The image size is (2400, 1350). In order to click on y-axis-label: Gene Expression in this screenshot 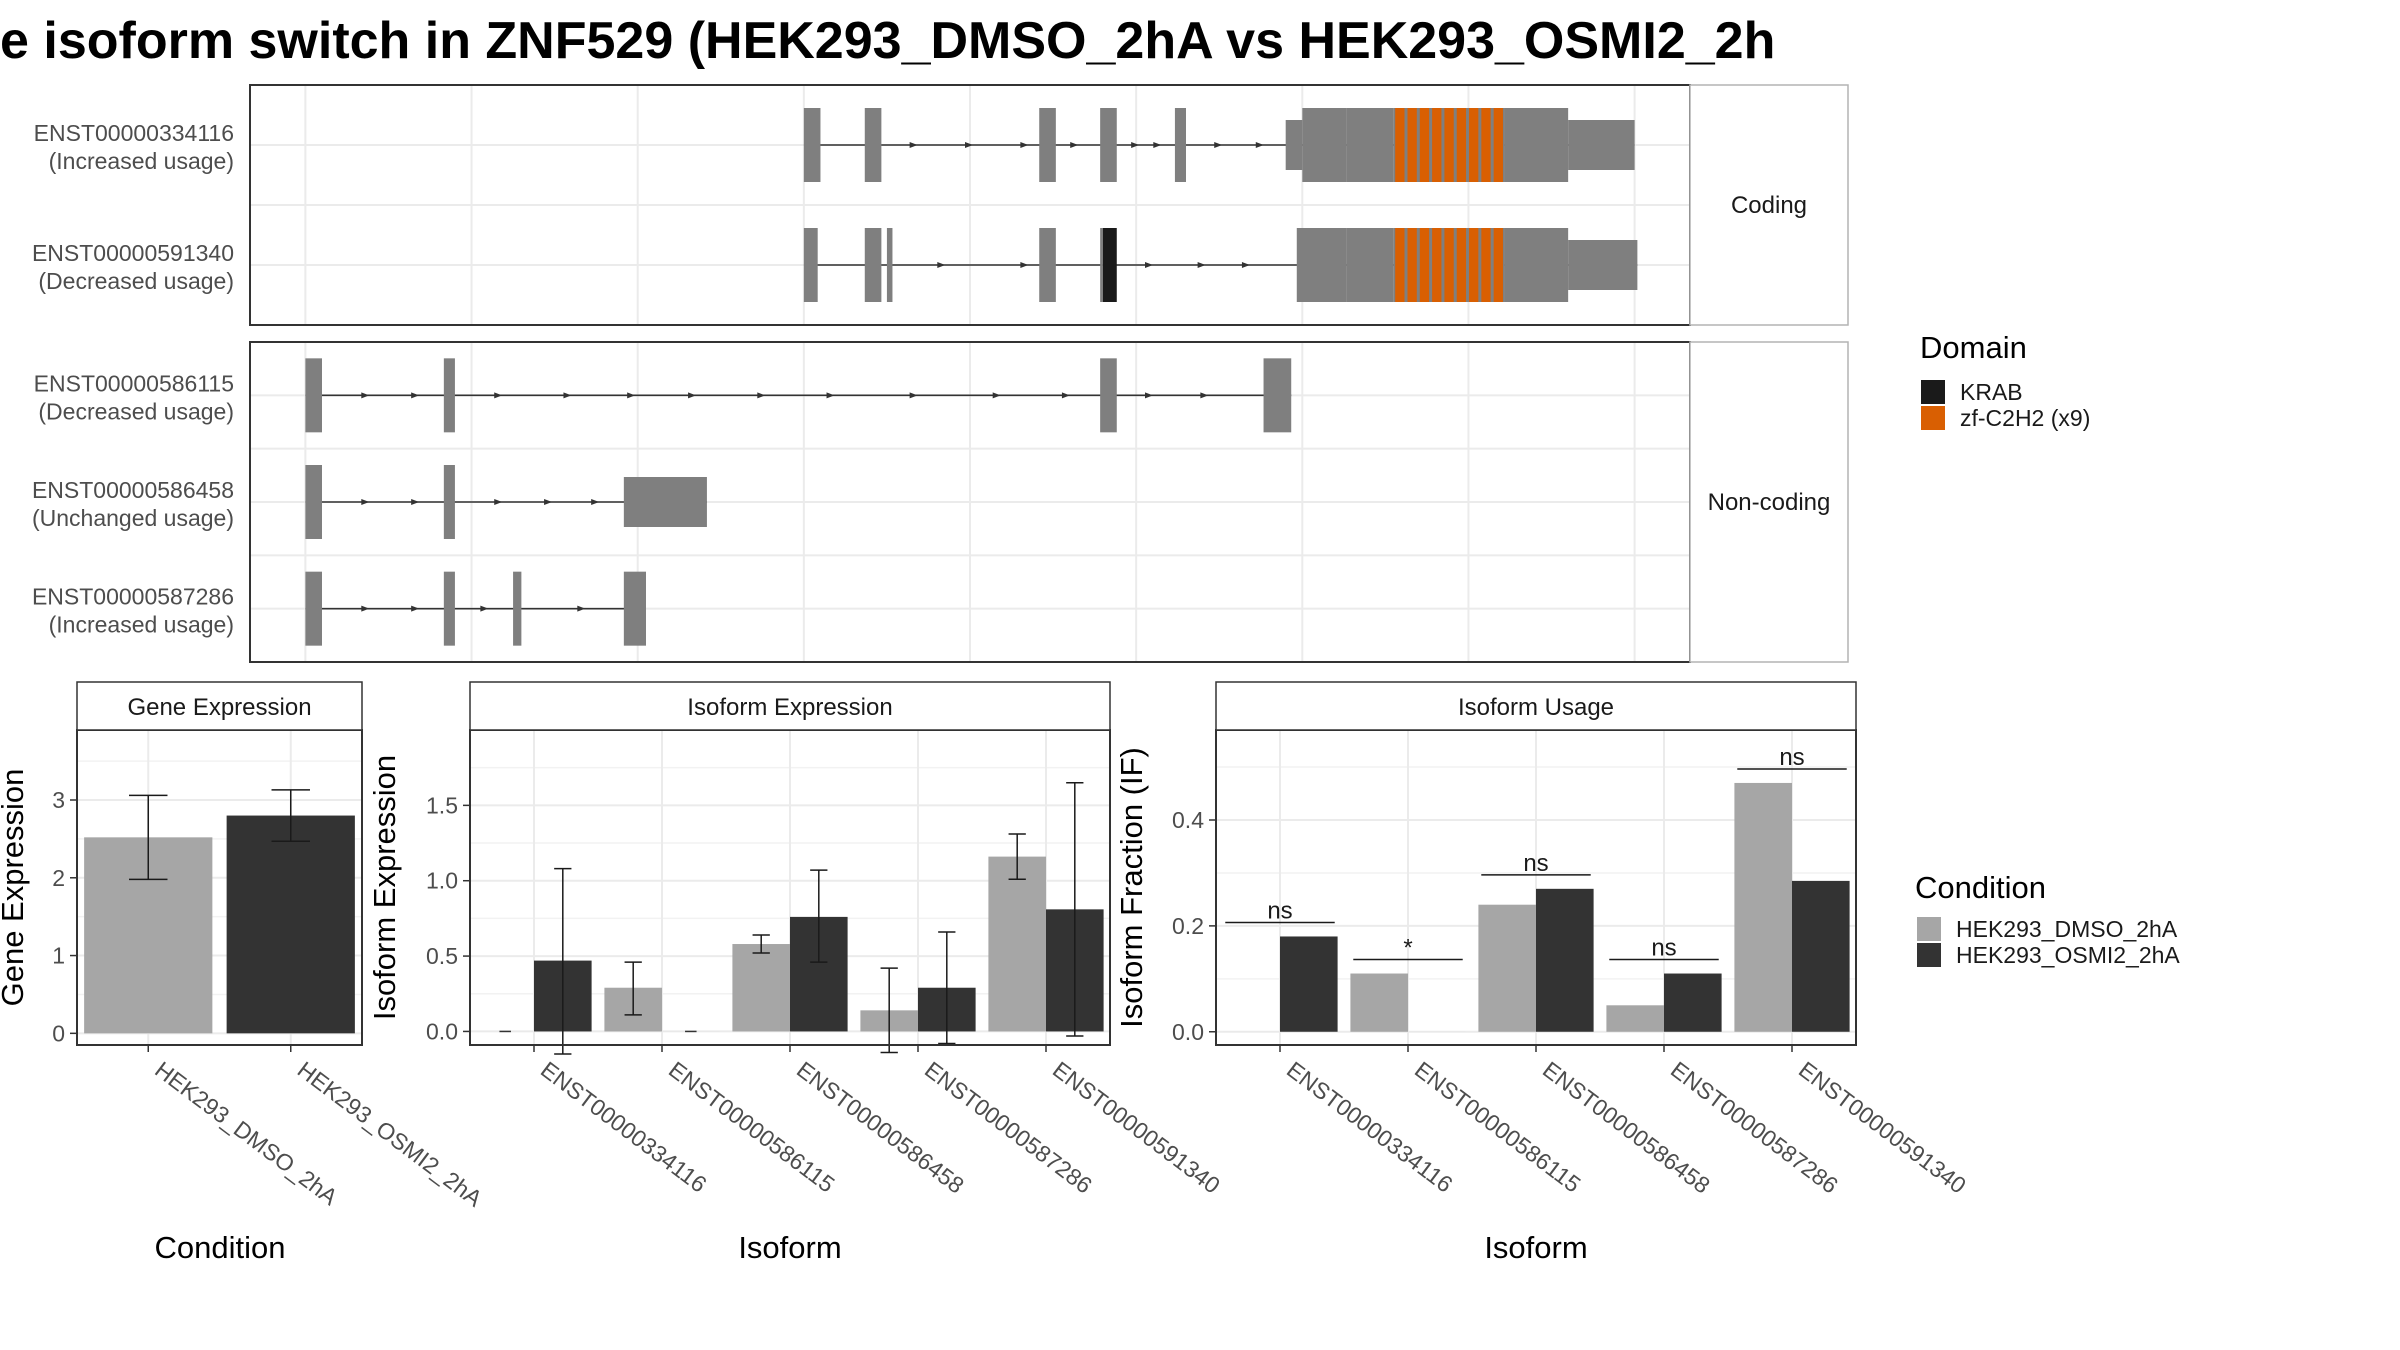, I will do `click(15, 888)`.